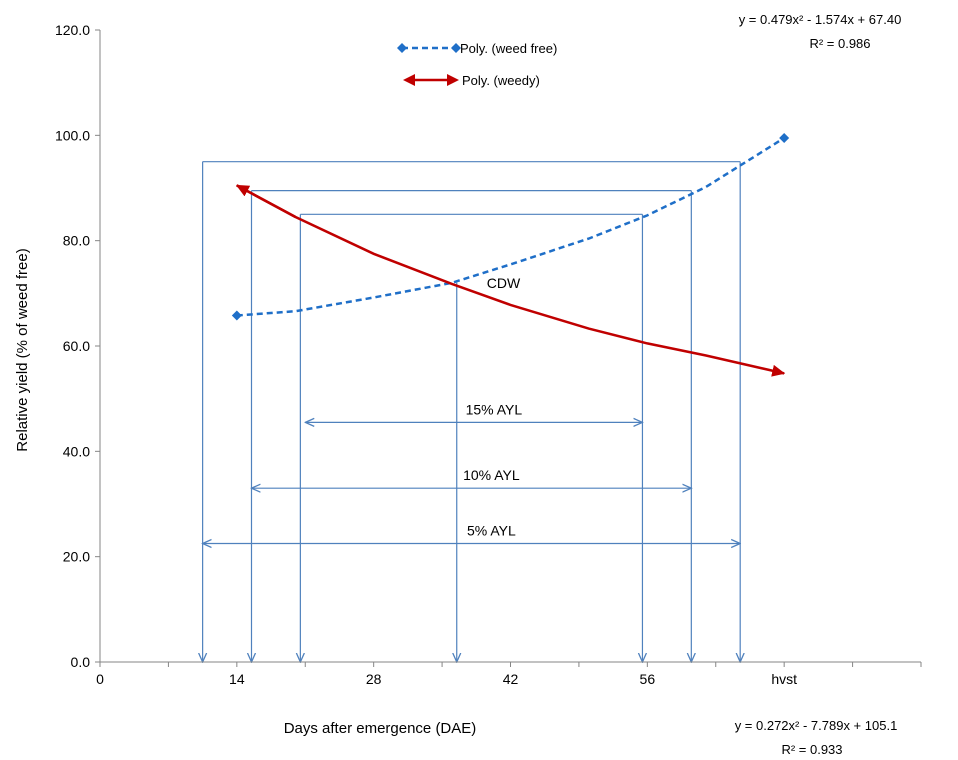 This screenshot has height=760, width=958. Describe the element at coordinates (511, 679) in the screenshot. I see `x-tick-label: 42` at that location.